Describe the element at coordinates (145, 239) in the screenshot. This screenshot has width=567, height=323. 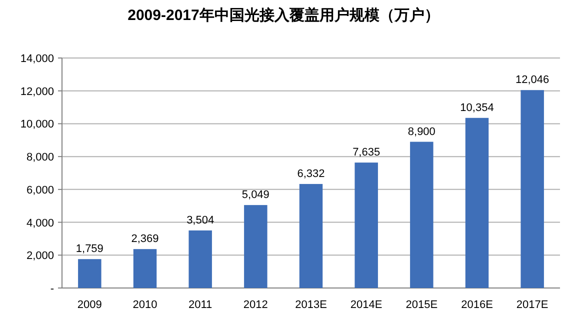
I see `data-label: 2,369` at that location.